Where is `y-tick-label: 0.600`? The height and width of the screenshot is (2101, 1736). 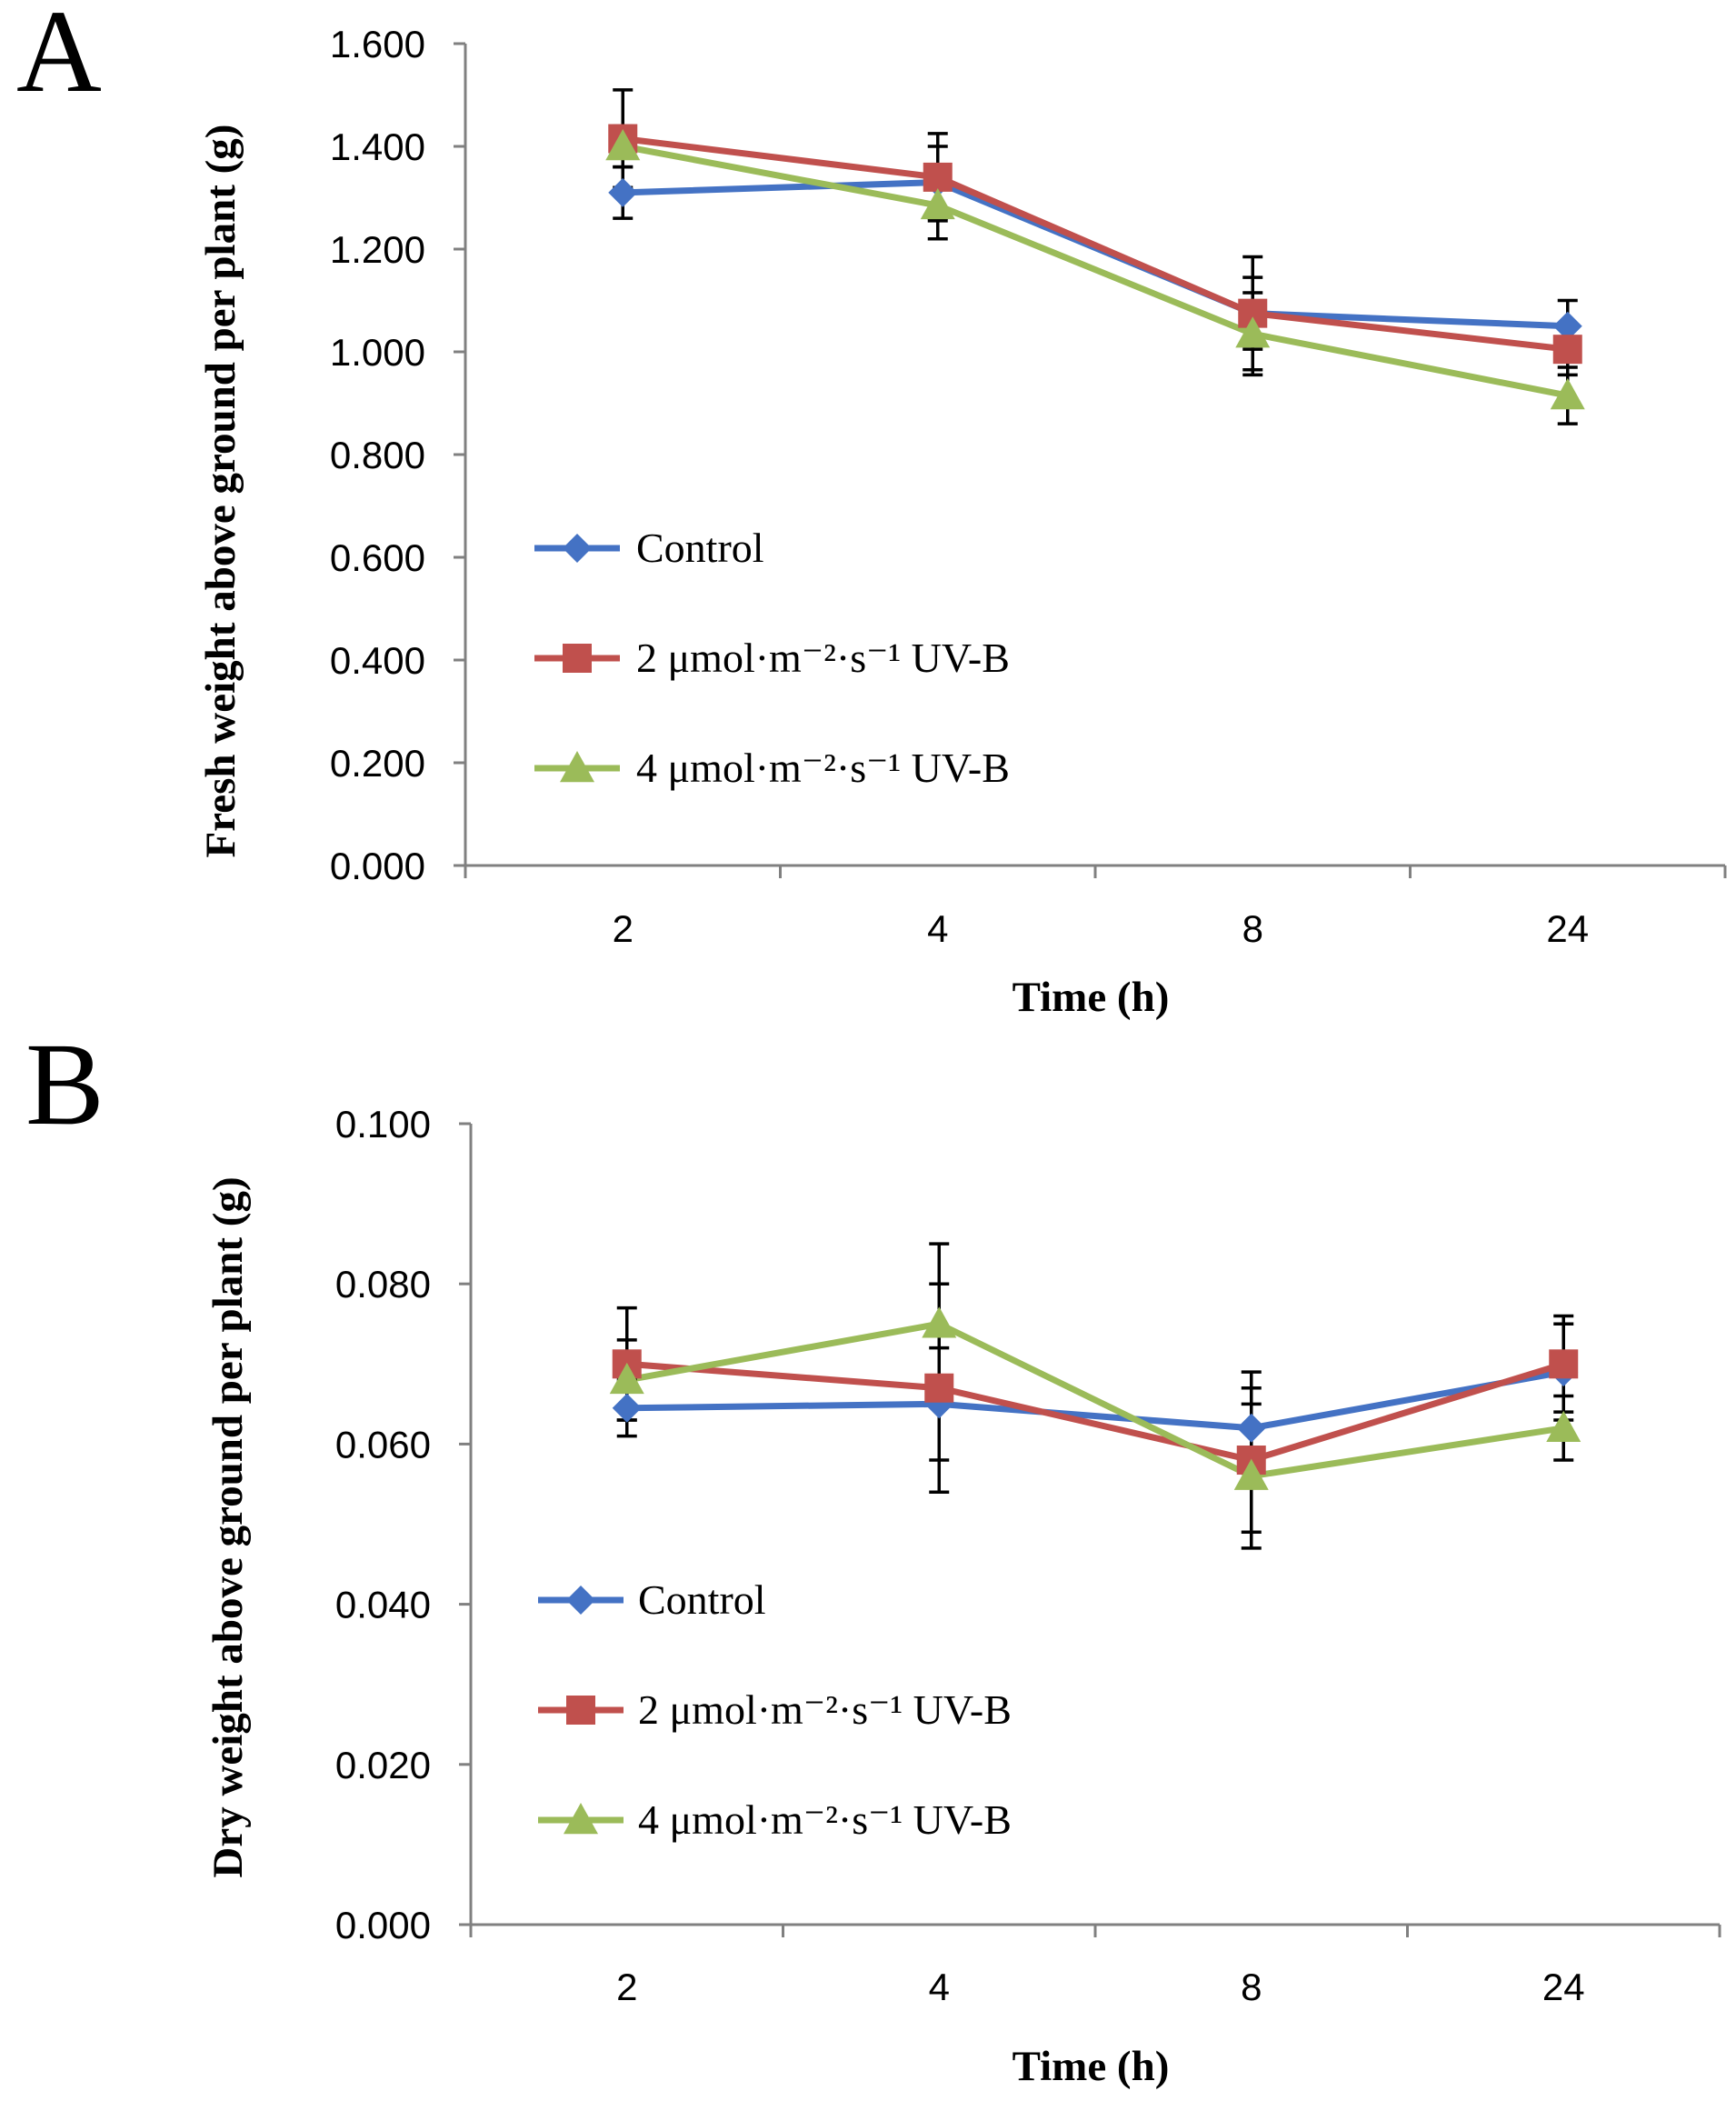
y-tick-label: 0.600 is located at coordinates (377, 557).